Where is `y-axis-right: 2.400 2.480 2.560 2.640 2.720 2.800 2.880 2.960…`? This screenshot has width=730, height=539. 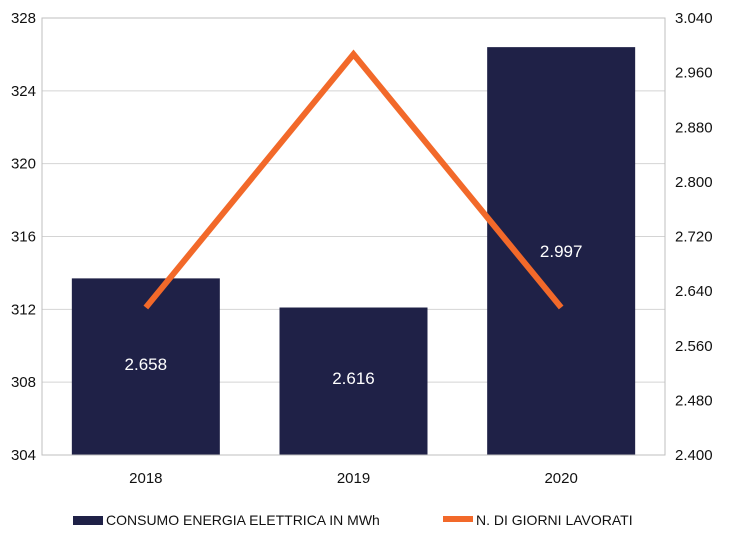 y-axis-right: 2.400 2.480 2.560 2.640 2.720 2.800 2.880 2.960… is located at coordinates (694, 237).